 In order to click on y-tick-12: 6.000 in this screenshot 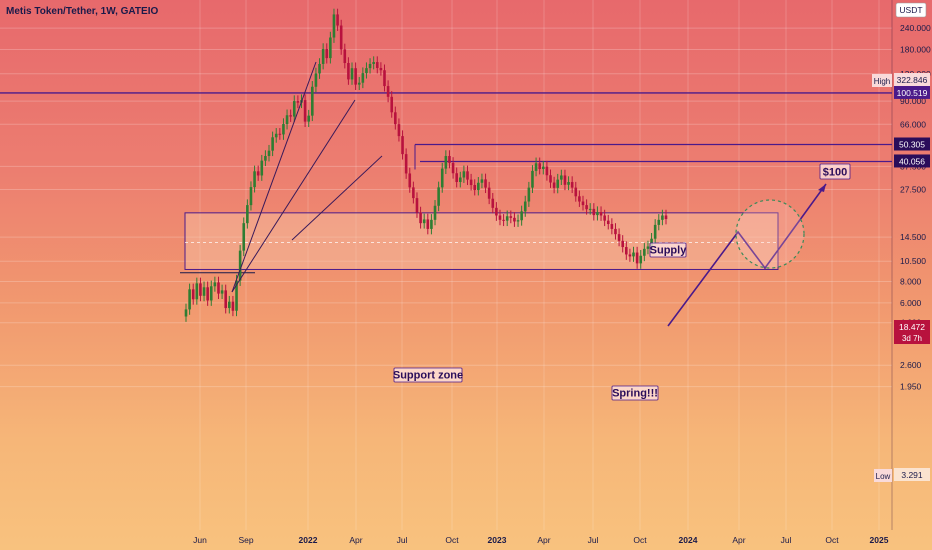, I will do `click(911, 303)`.